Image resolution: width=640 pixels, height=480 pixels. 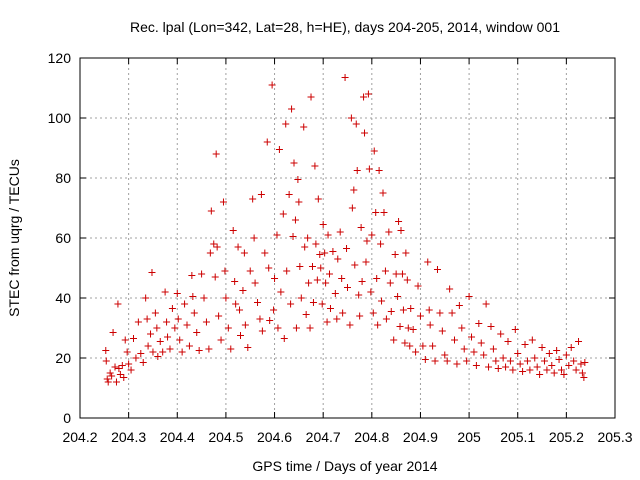 I want to click on y-tick-label: 40, so click(x=63, y=298).